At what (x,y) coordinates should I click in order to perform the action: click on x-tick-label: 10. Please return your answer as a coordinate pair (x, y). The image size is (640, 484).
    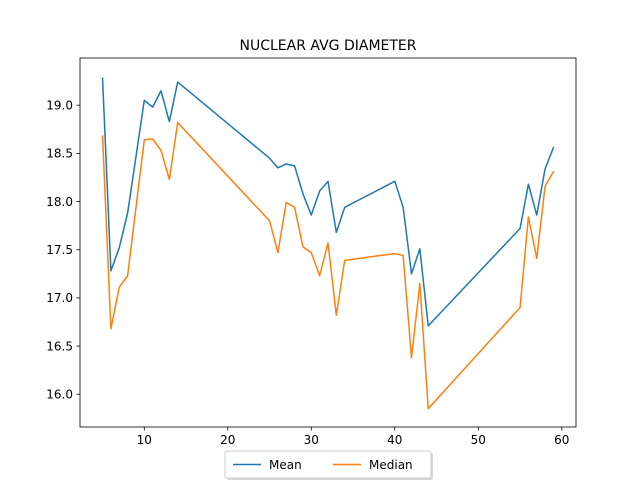
    Looking at the image, I should click on (144, 440).